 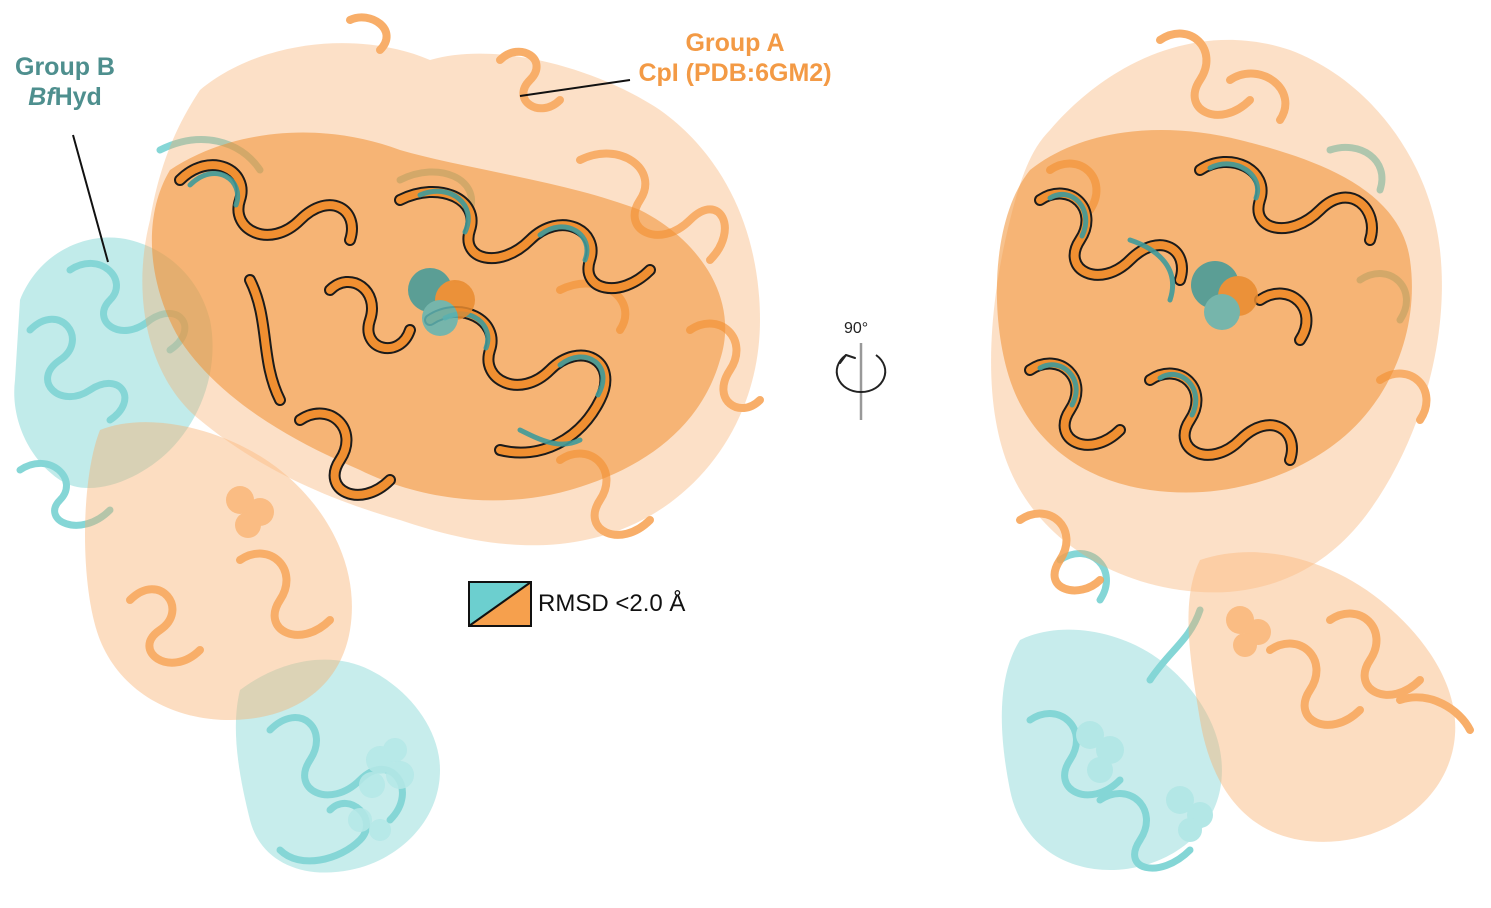 What do you see at coordinates (735, 73) in the screenshot?
I see `group-a-protein-name: CpI (PDB:6GM2)` at bounding box center [735, 73].